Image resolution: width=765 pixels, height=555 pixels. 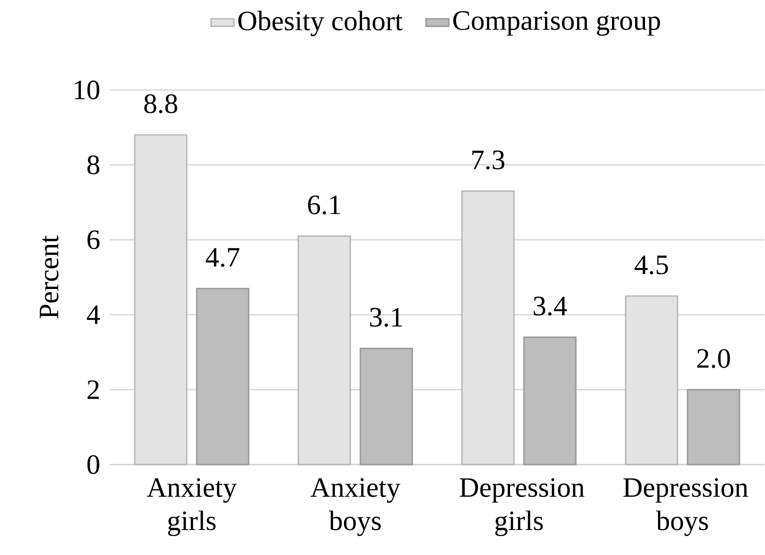 What do you see at coordinates (488, 160) in the screenshot?
I see `data-label: 7.3` at bounding box center [488, 160].